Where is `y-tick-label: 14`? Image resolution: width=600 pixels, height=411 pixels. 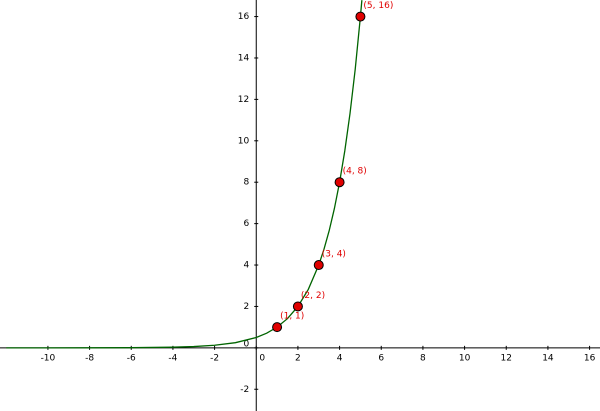 y-tick-label: 14 is located at coordinates (244, 58).